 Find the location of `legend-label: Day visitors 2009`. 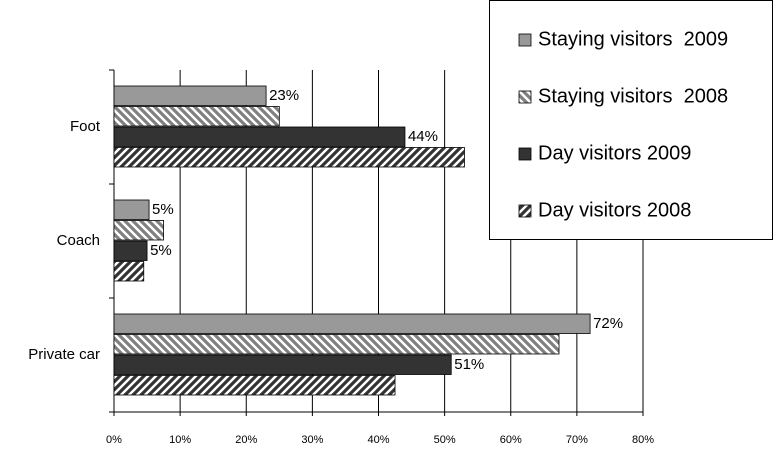

legend-label: Day visitors 2009 is located at coordinates (614, 153).